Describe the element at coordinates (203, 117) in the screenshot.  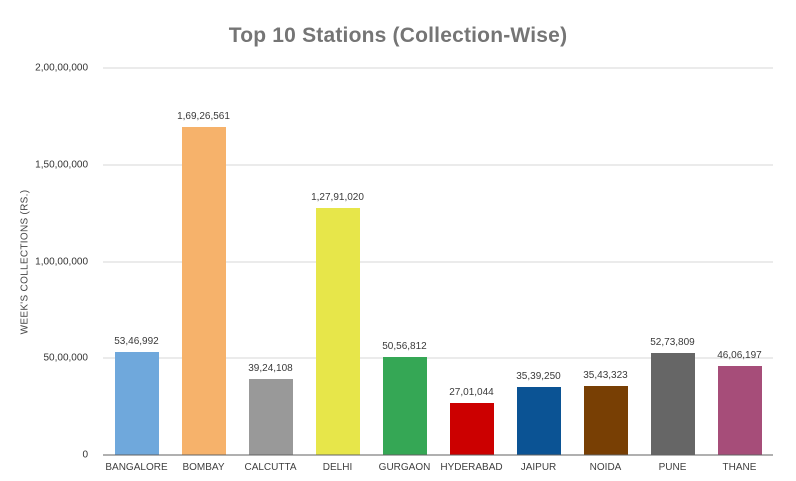
I see `bar-value-label: 1,69,26,561` at that location.